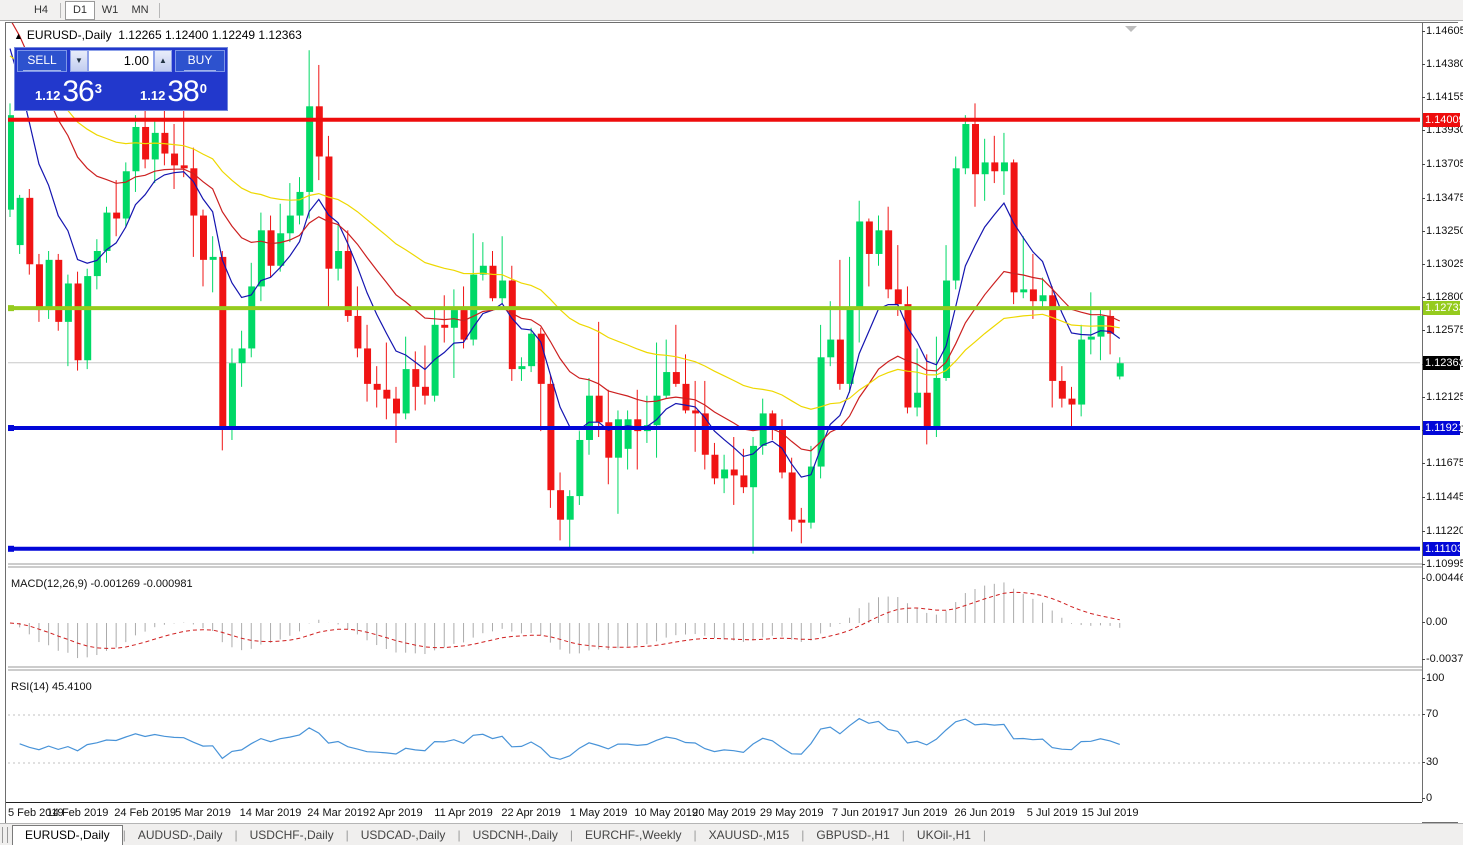  I want to click on volume-increase-button: ▲, so click(163, 61).